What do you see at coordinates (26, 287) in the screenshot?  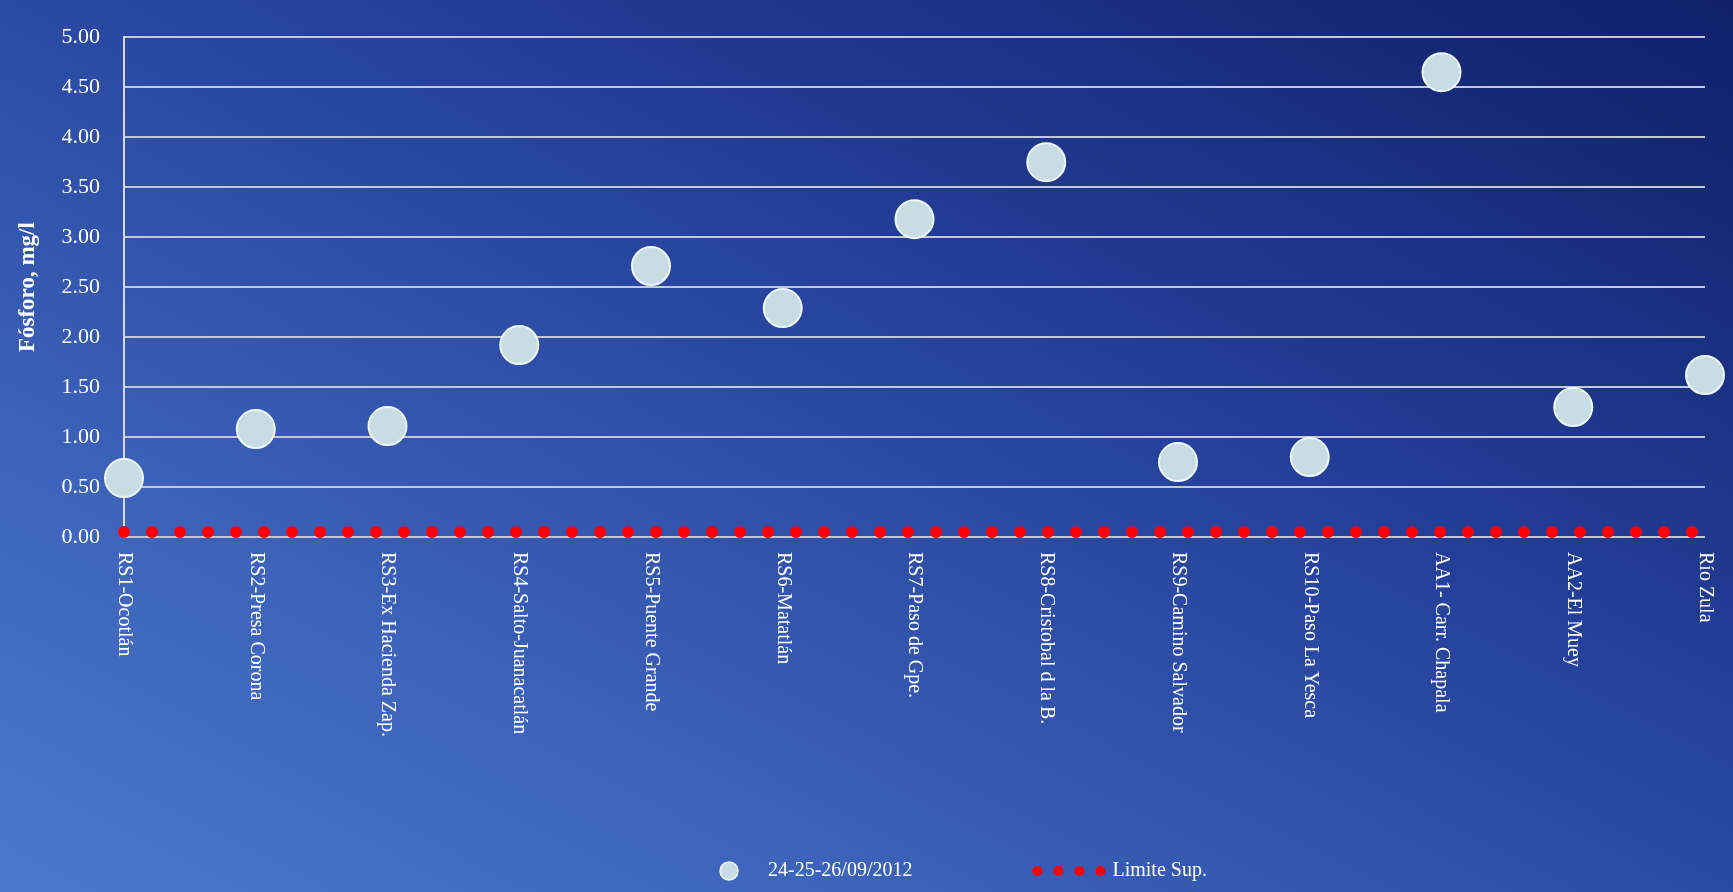 I see `y-axis-title: Fósforo, mg/l` at bounding box center [26, 287].